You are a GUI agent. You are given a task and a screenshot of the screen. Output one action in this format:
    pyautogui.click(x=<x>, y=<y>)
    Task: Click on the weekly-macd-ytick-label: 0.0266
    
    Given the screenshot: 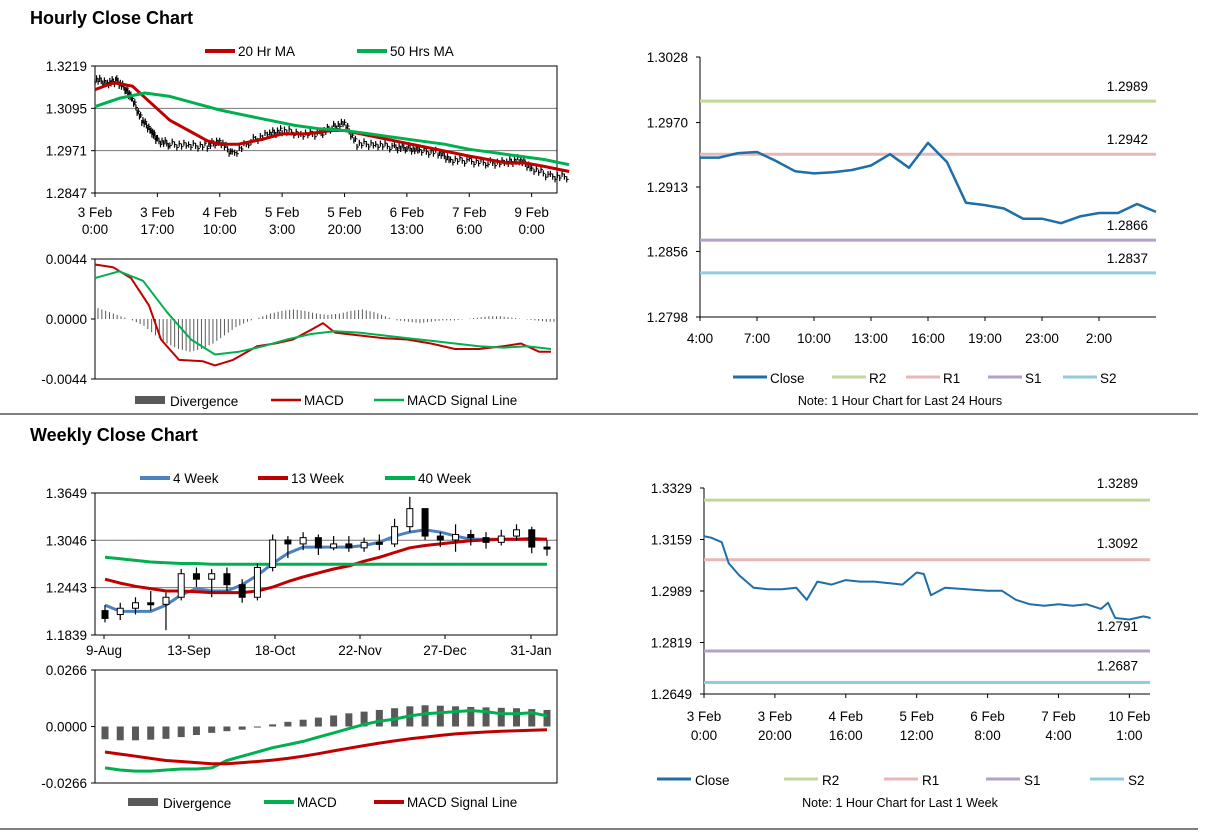 What is the action you would take?
    pyautogui.click(x=66, y=670)
    